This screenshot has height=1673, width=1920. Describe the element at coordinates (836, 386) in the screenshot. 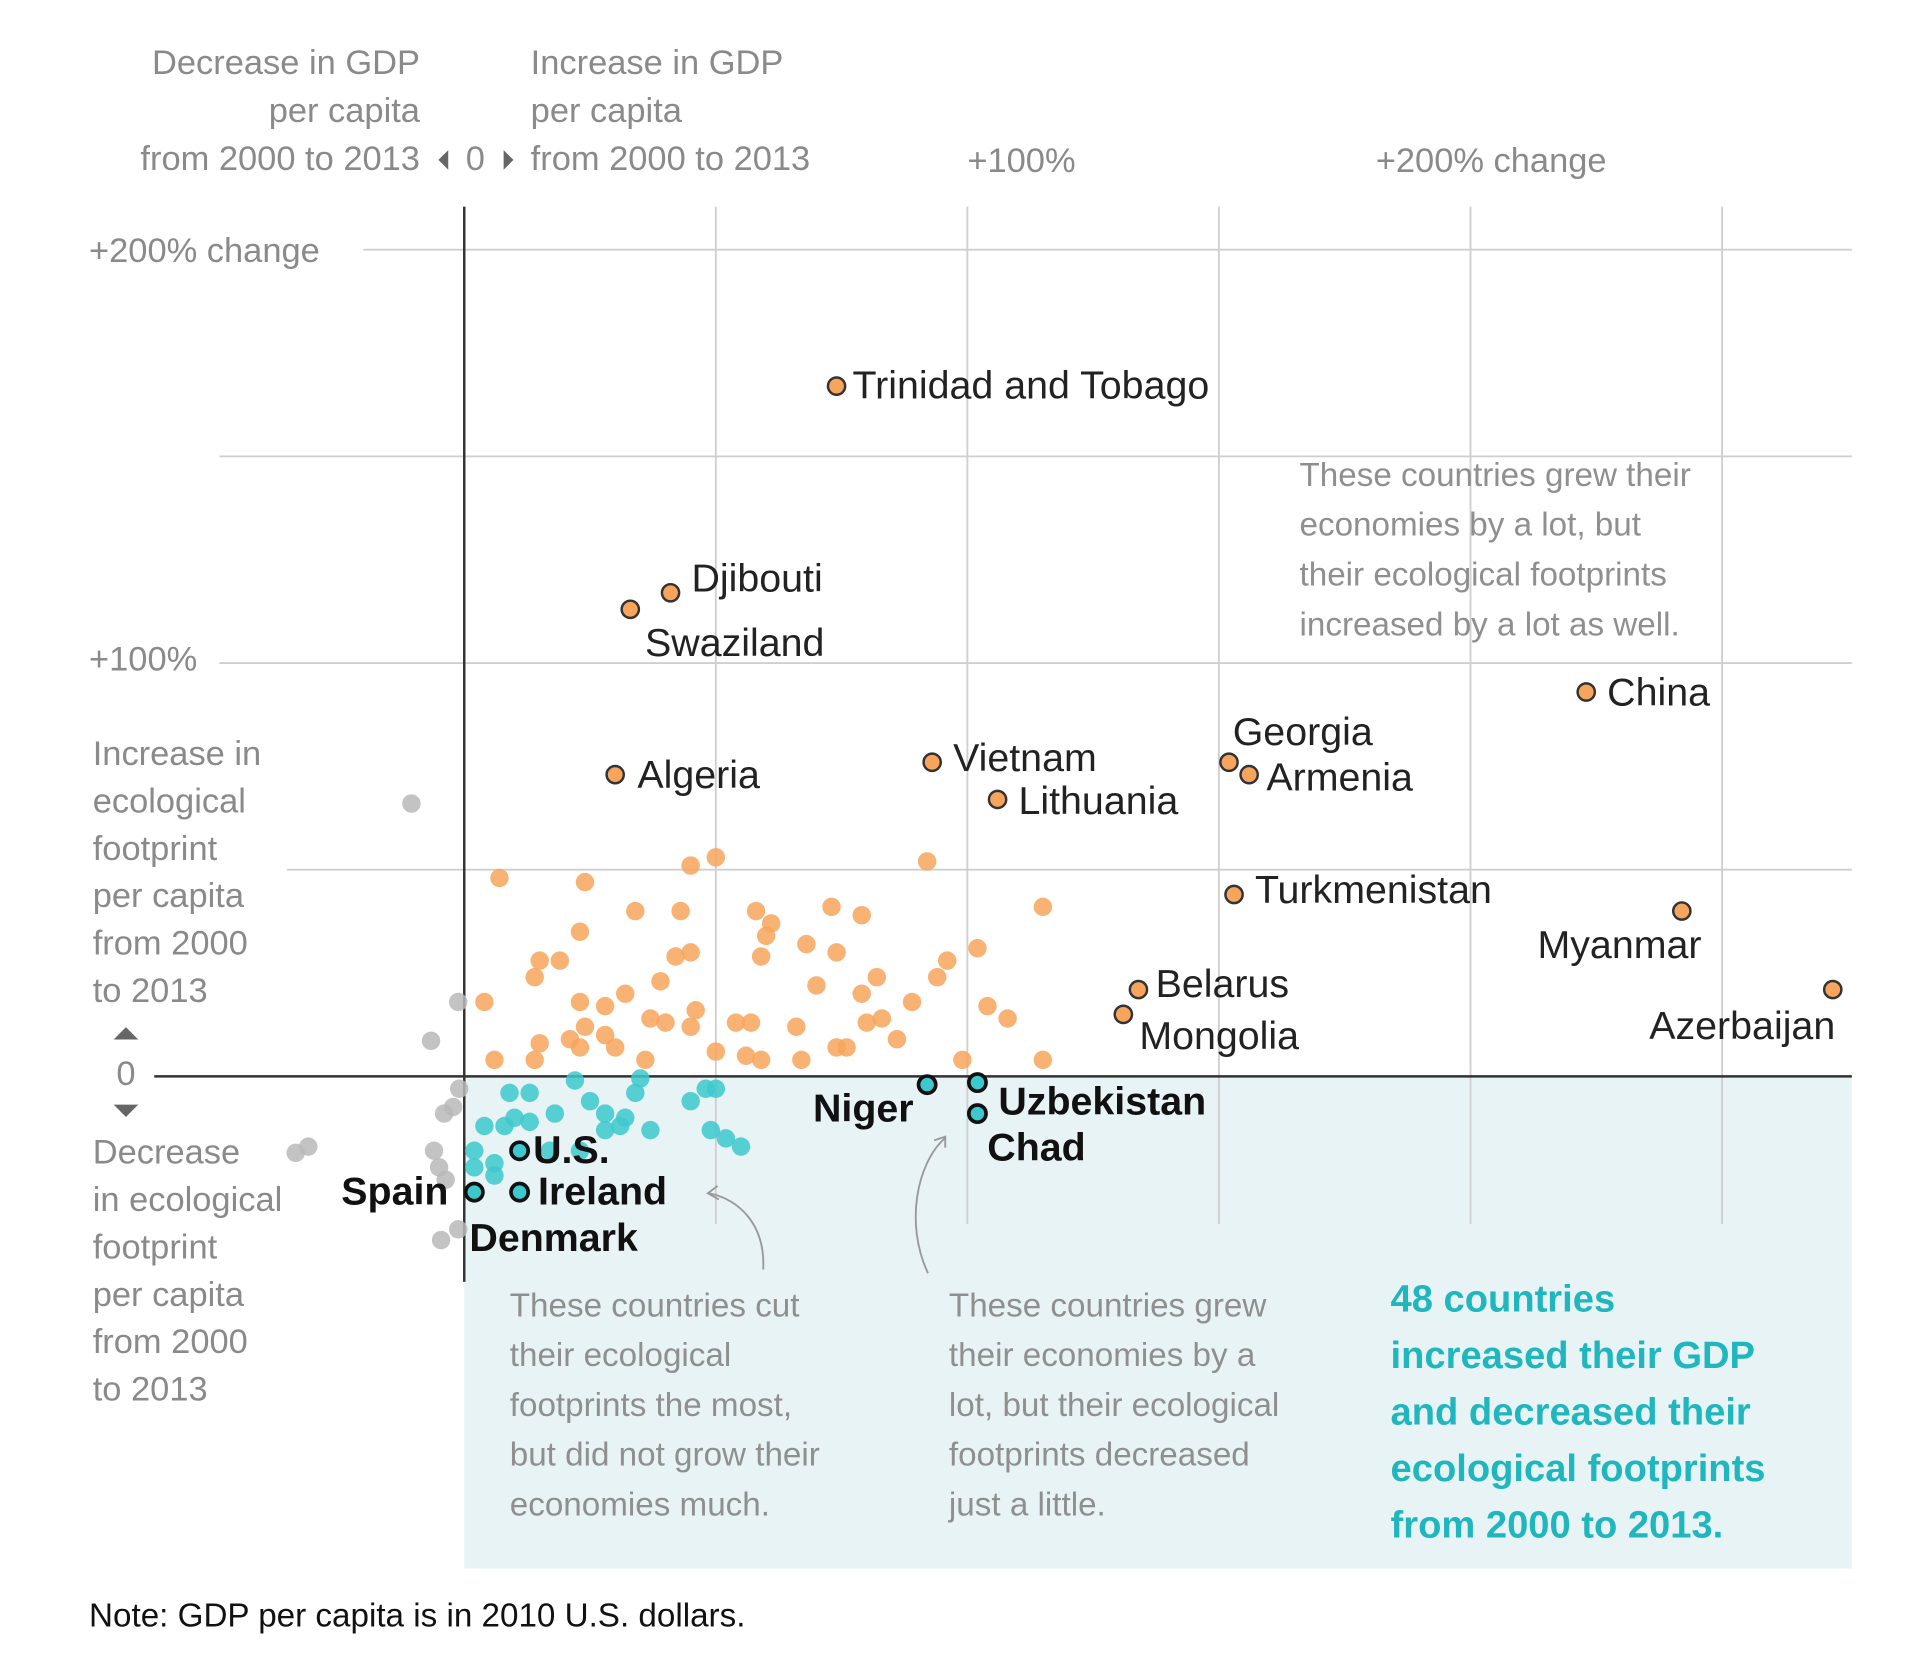

I see `point-trinidad-and-tobago` at that location.